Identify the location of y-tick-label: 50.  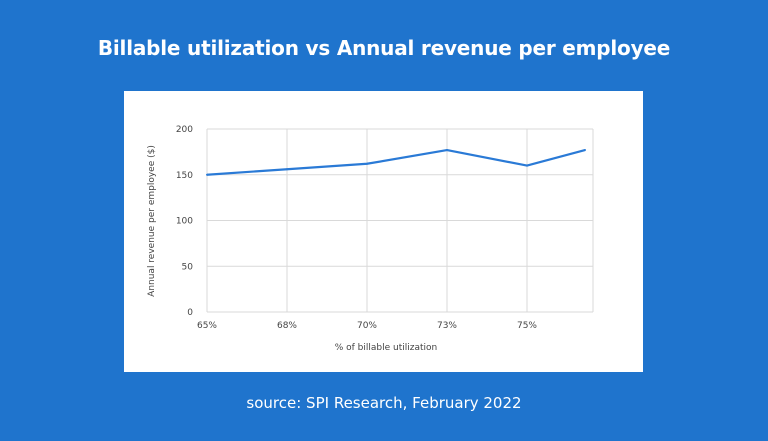
(188, 267).